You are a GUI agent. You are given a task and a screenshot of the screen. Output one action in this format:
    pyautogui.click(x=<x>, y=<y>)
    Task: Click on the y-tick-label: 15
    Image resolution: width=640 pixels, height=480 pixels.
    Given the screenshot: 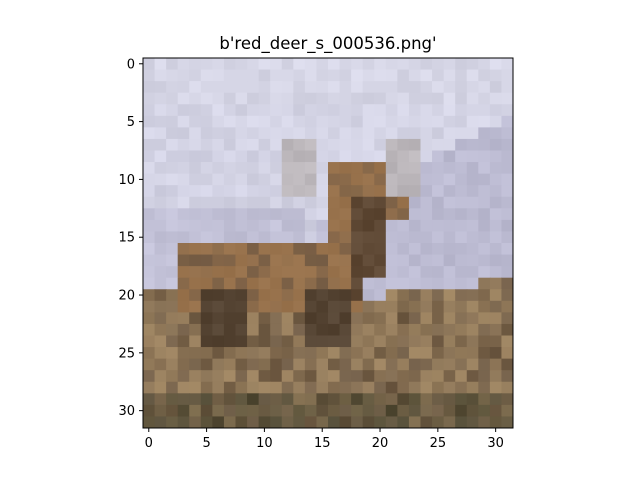 What is the action you would take?
    pyautogui.click(x=126, y=238)
    